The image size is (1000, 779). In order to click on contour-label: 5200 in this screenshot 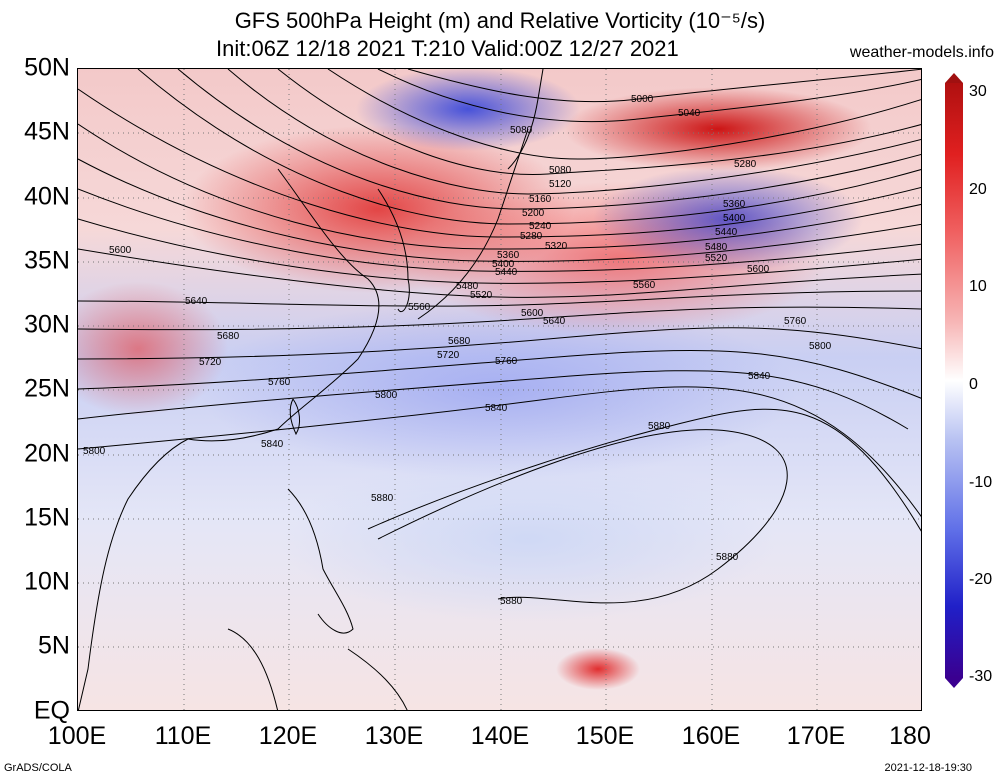, I will do `click(533, 213)`.